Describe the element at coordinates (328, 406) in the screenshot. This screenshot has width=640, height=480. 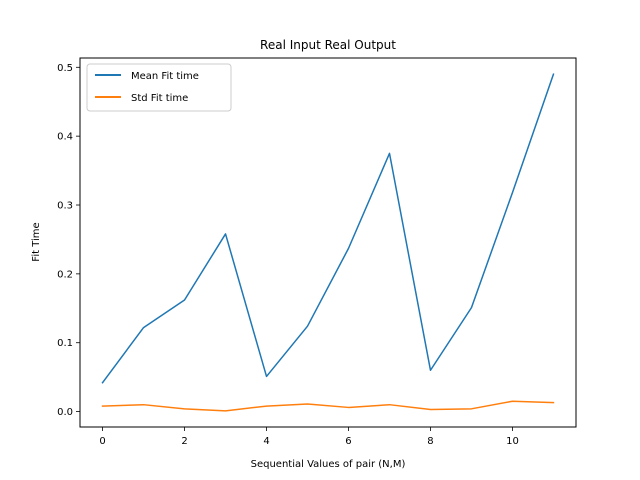
I see `series-line-std-fit-time` at that location.